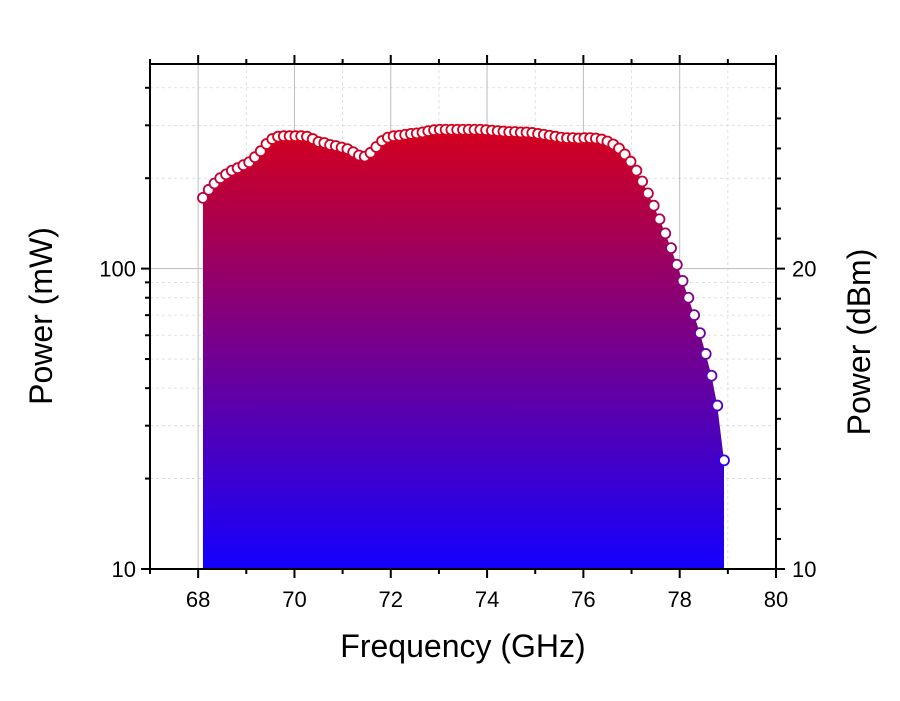 The image size is (900, 701). I want to click on y-tick-label: 100, so click(117, 269).